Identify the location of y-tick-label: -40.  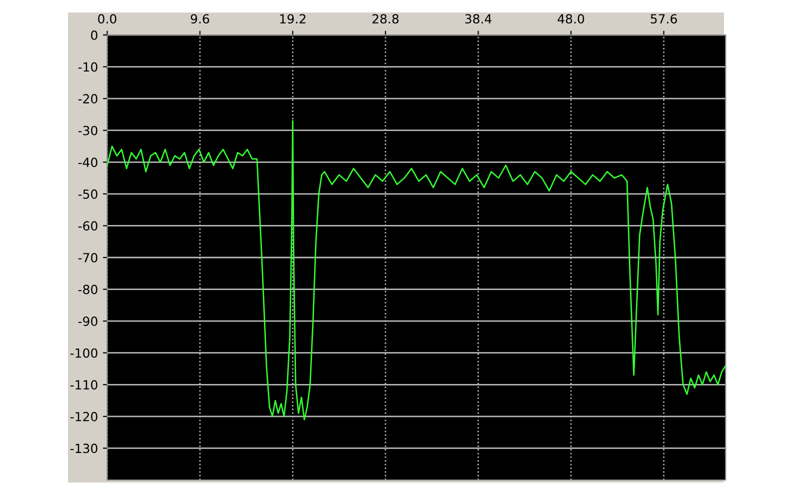
(88, 163).